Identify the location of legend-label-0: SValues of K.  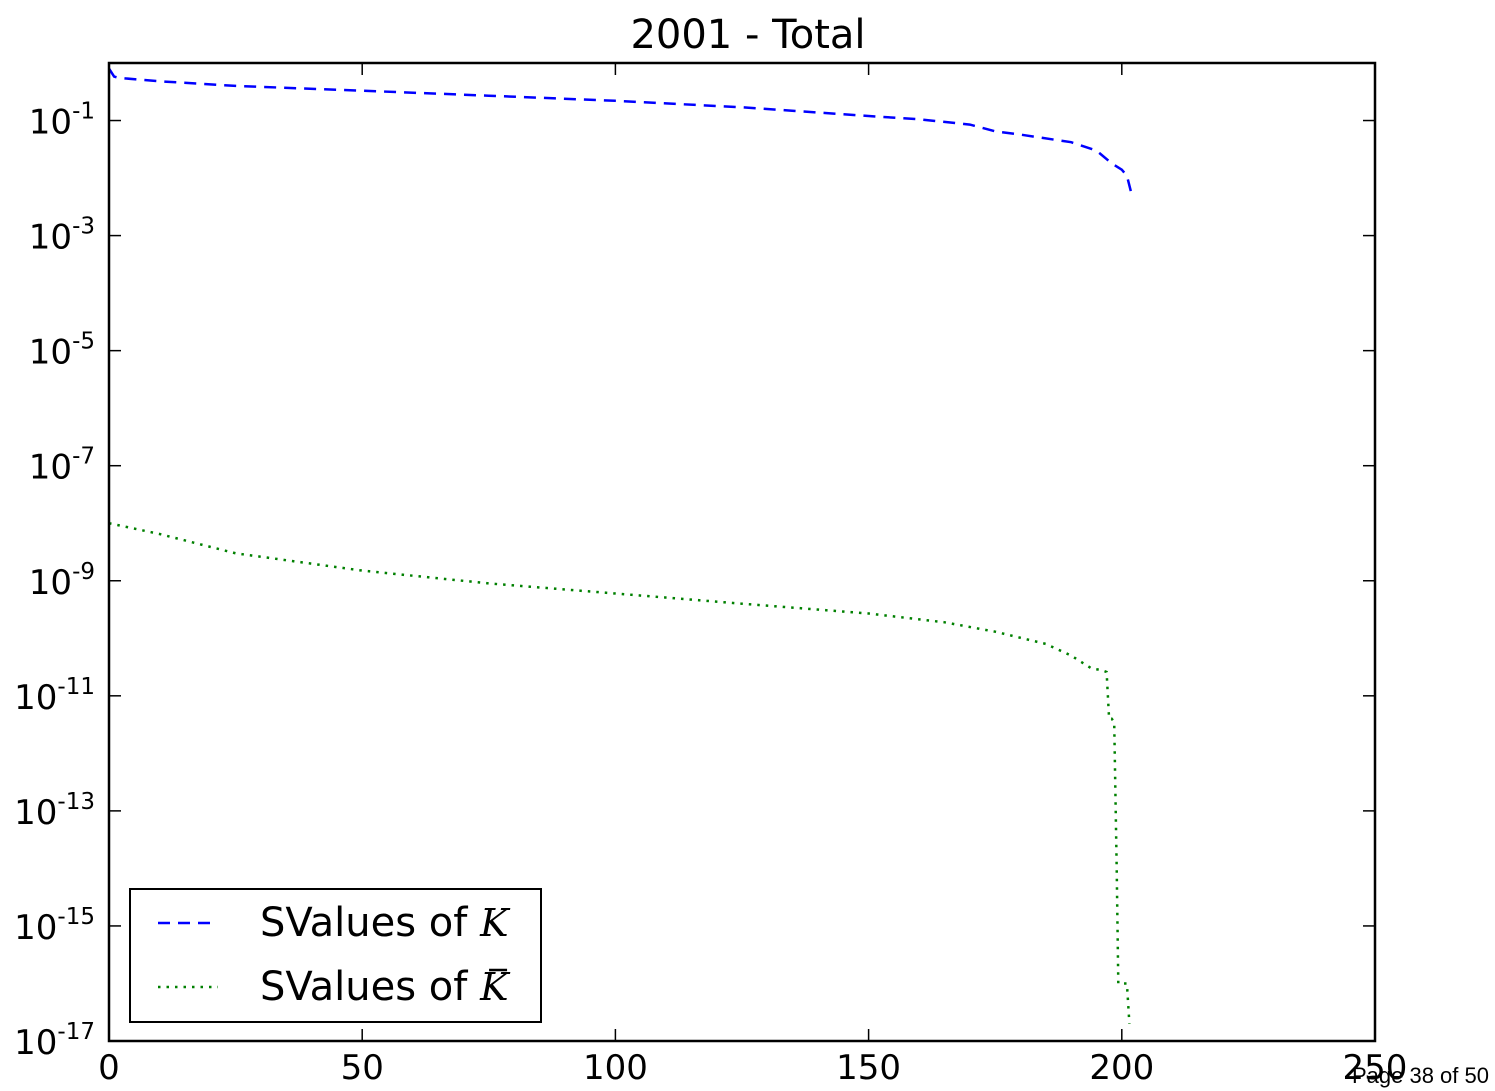
(385, 923).